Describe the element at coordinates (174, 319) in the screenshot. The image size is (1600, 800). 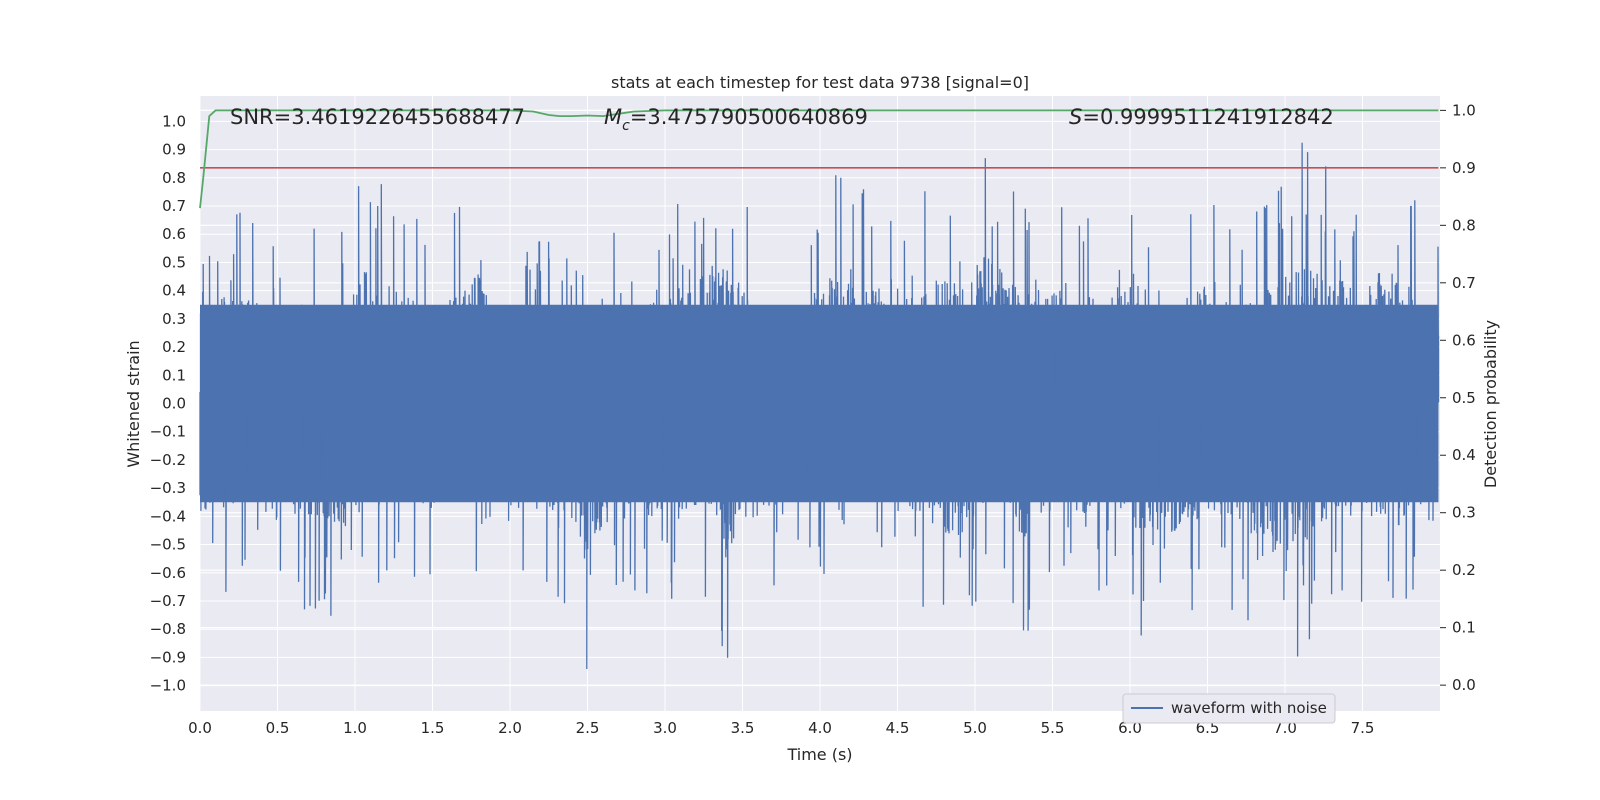
I see `y-tick-label: 0.3` at that location.